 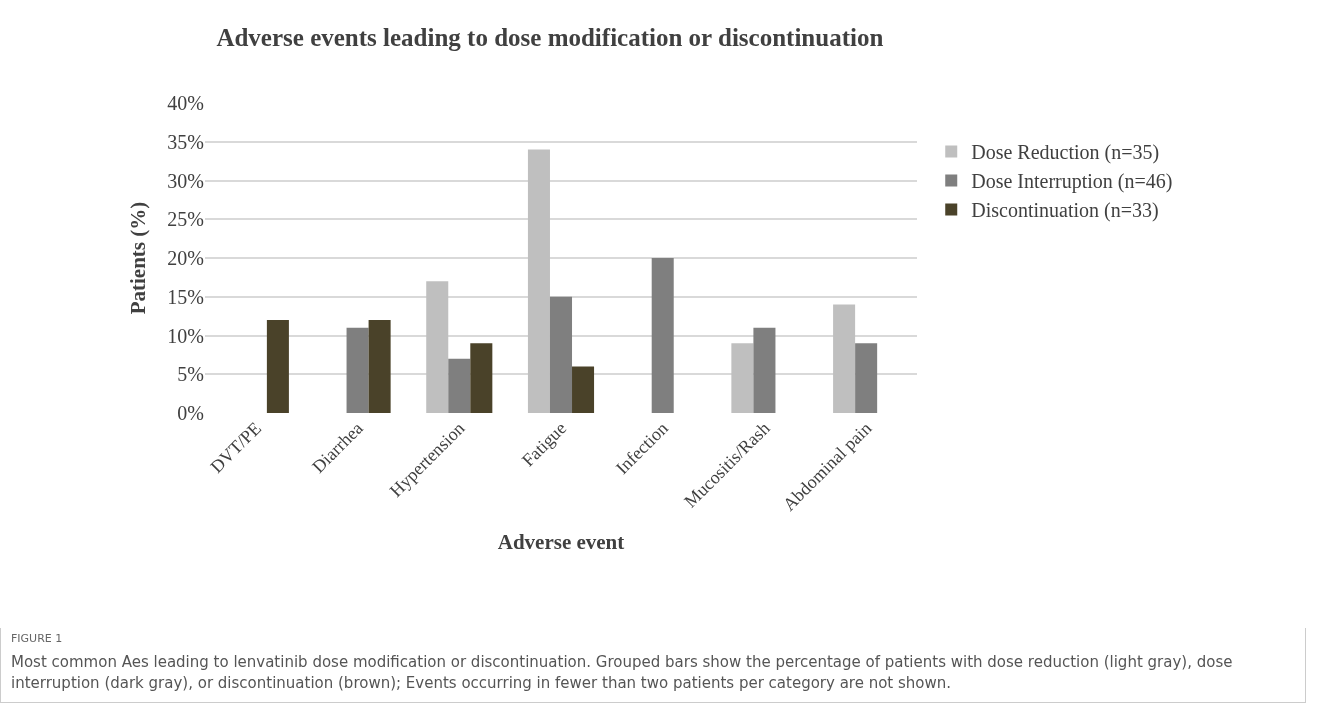 I want to click on y-tick-label: 25%, so click(x=185, y=219).